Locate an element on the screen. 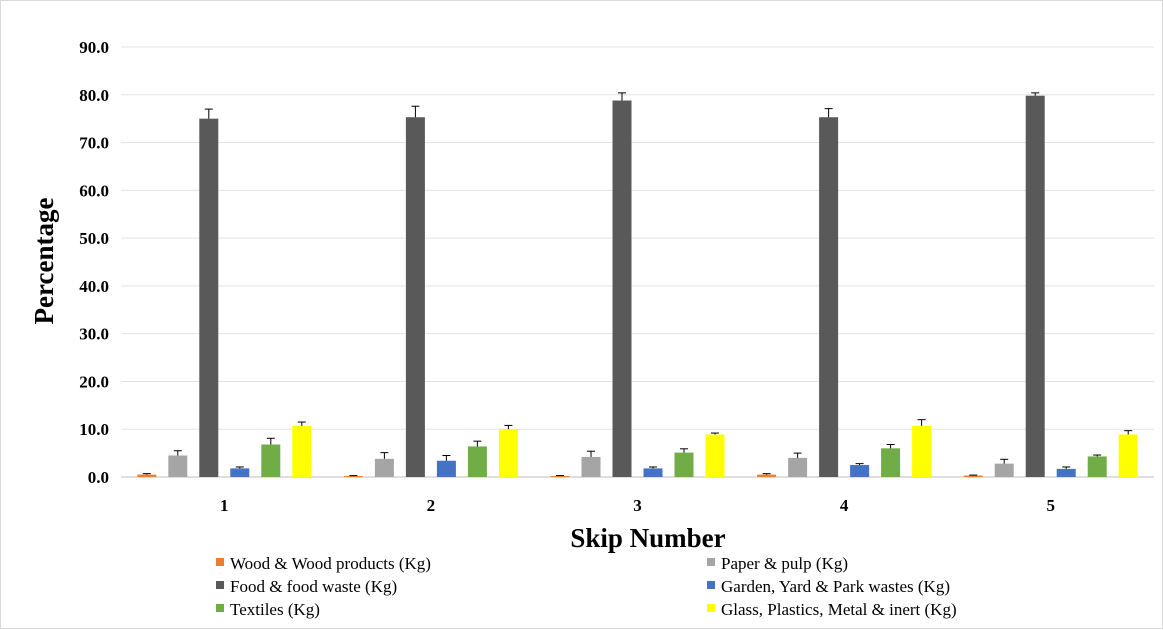 The image size is (1163, 630). y-tick-label: 90.0 is located at coordinates (94, 47).